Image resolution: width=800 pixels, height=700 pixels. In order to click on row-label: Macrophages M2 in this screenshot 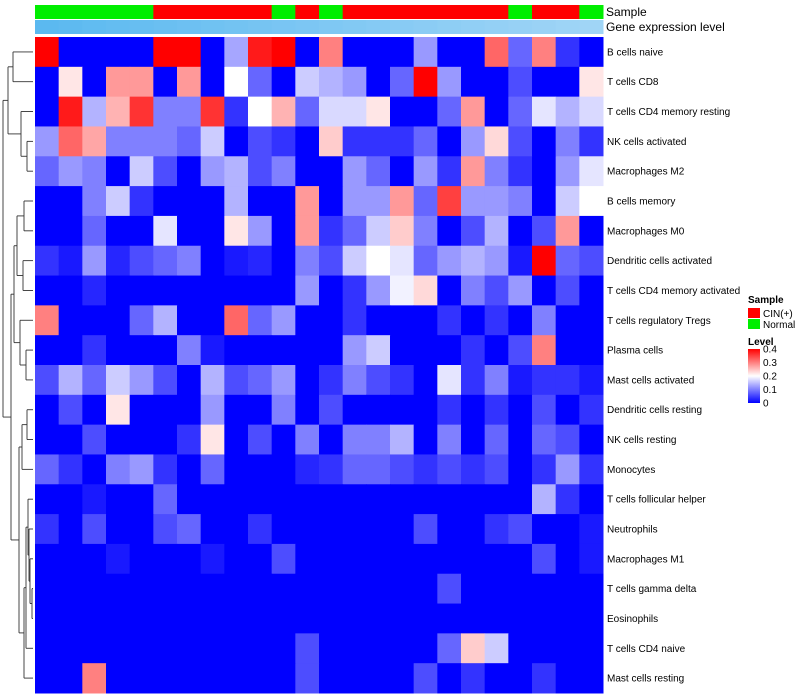, I will do `click(646, 172)`.